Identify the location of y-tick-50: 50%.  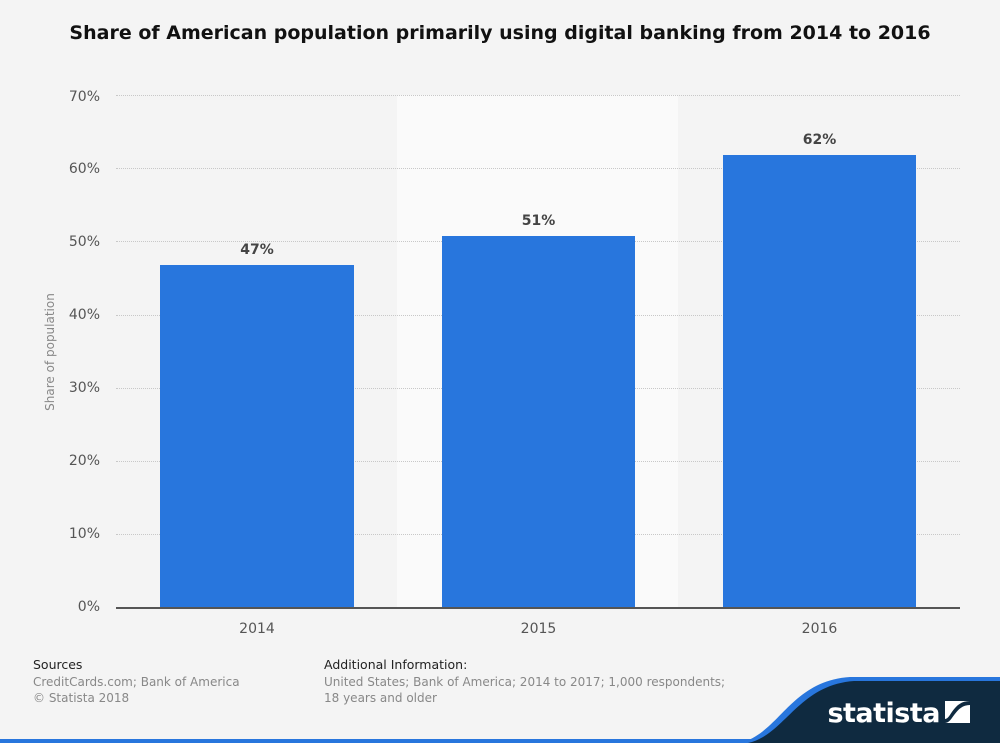
(84, 242).